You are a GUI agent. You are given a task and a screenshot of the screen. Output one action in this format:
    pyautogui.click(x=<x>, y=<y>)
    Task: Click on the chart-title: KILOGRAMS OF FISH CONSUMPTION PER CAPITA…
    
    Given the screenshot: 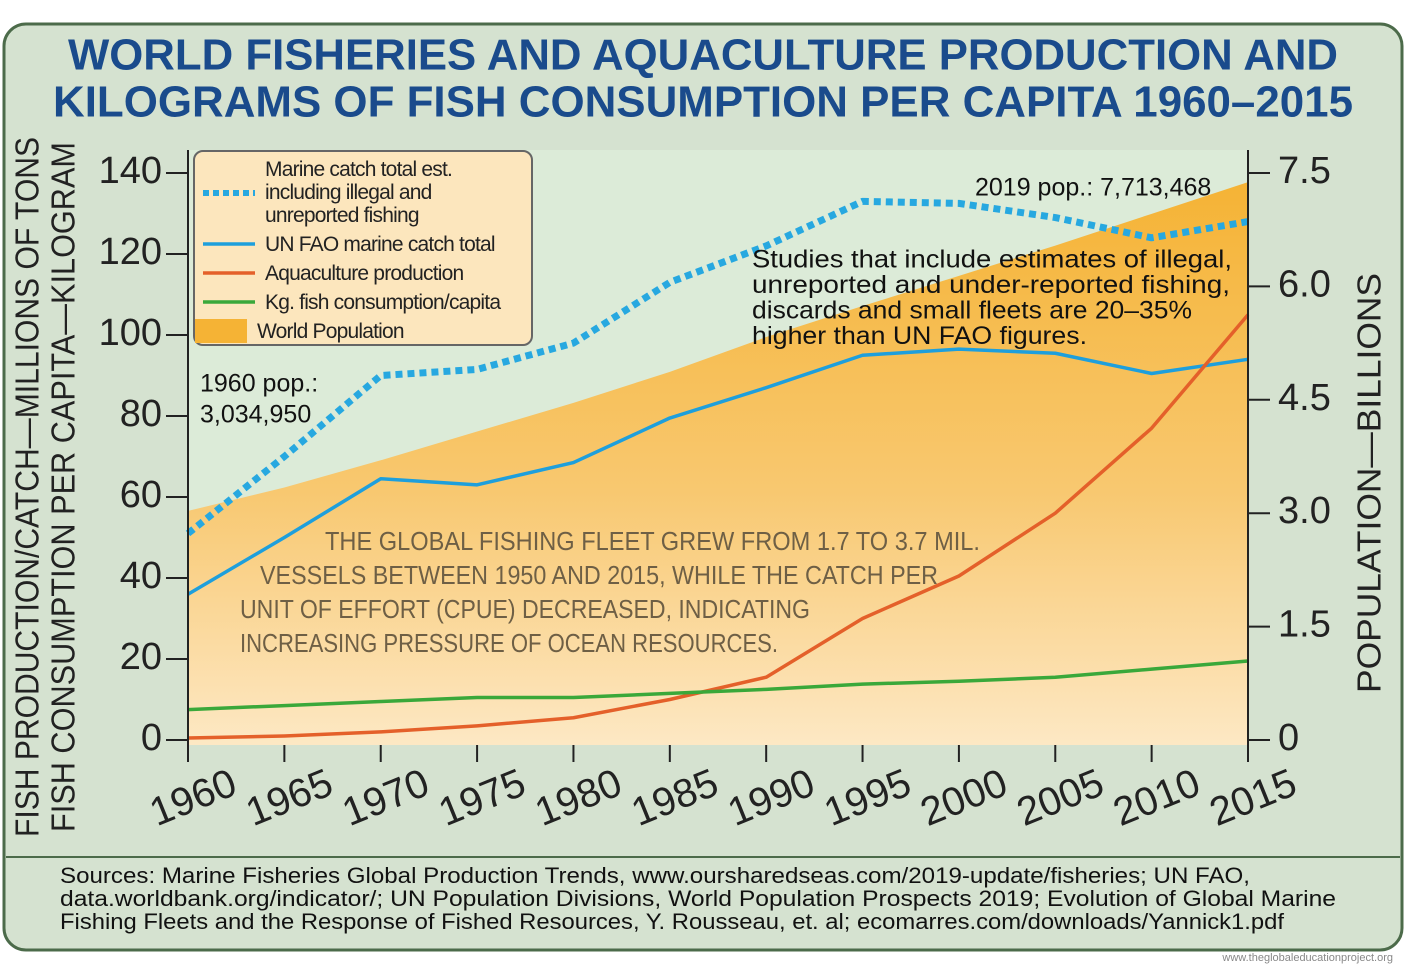 What is the action you would take?
    pyautogui.click(x=703, y=102)
    